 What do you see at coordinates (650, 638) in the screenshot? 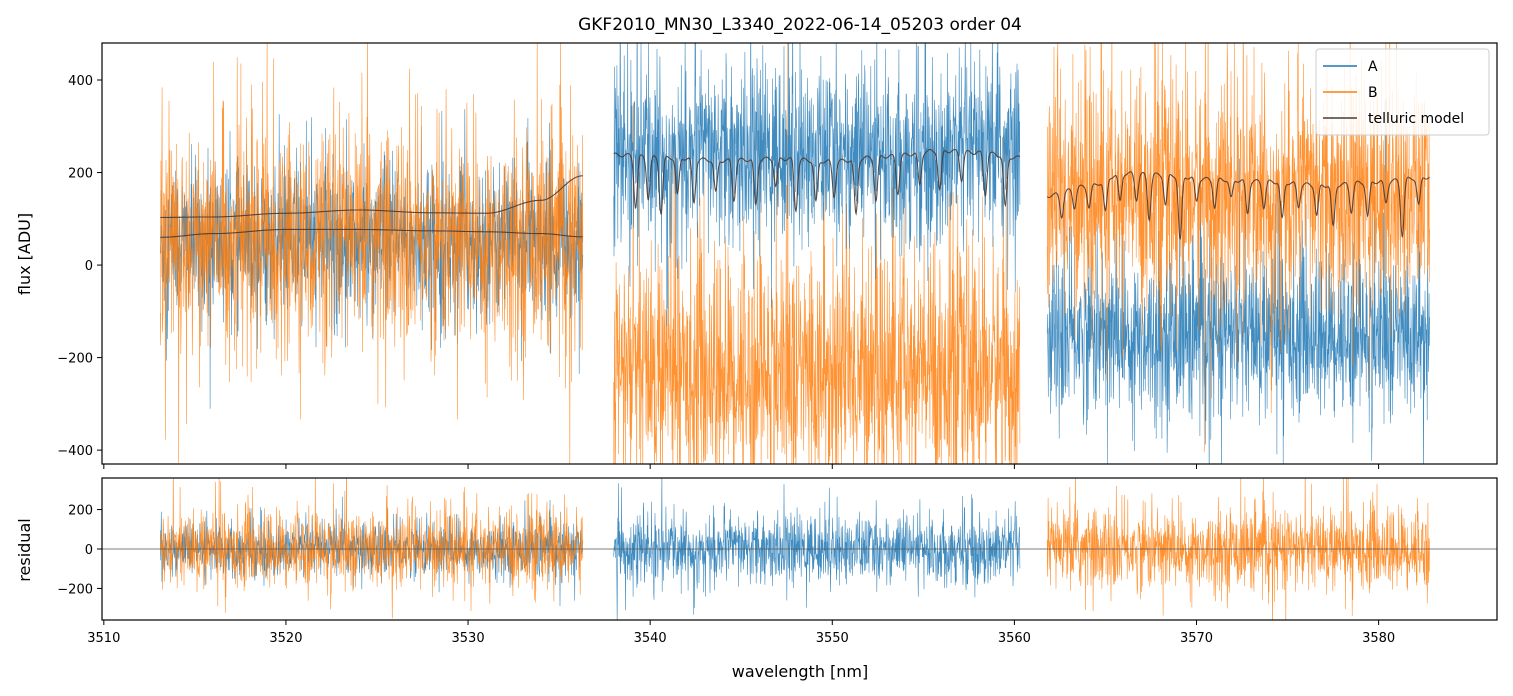
I see `x-tick-label: 3540` at bounding box center [650, 638].